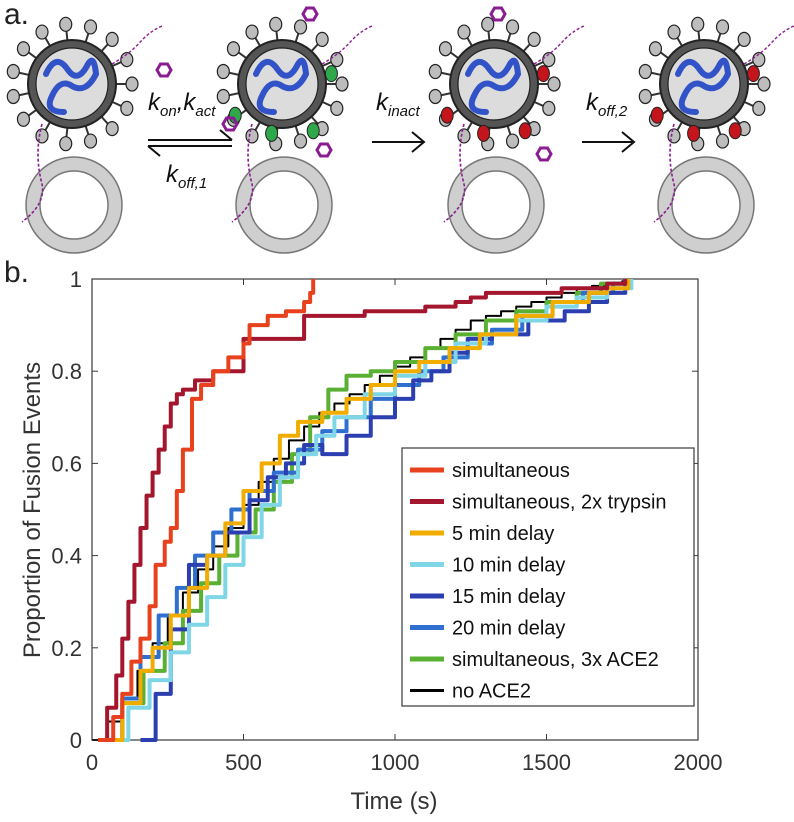  I want to click on y-tick-label: 1, so click(76, 279).